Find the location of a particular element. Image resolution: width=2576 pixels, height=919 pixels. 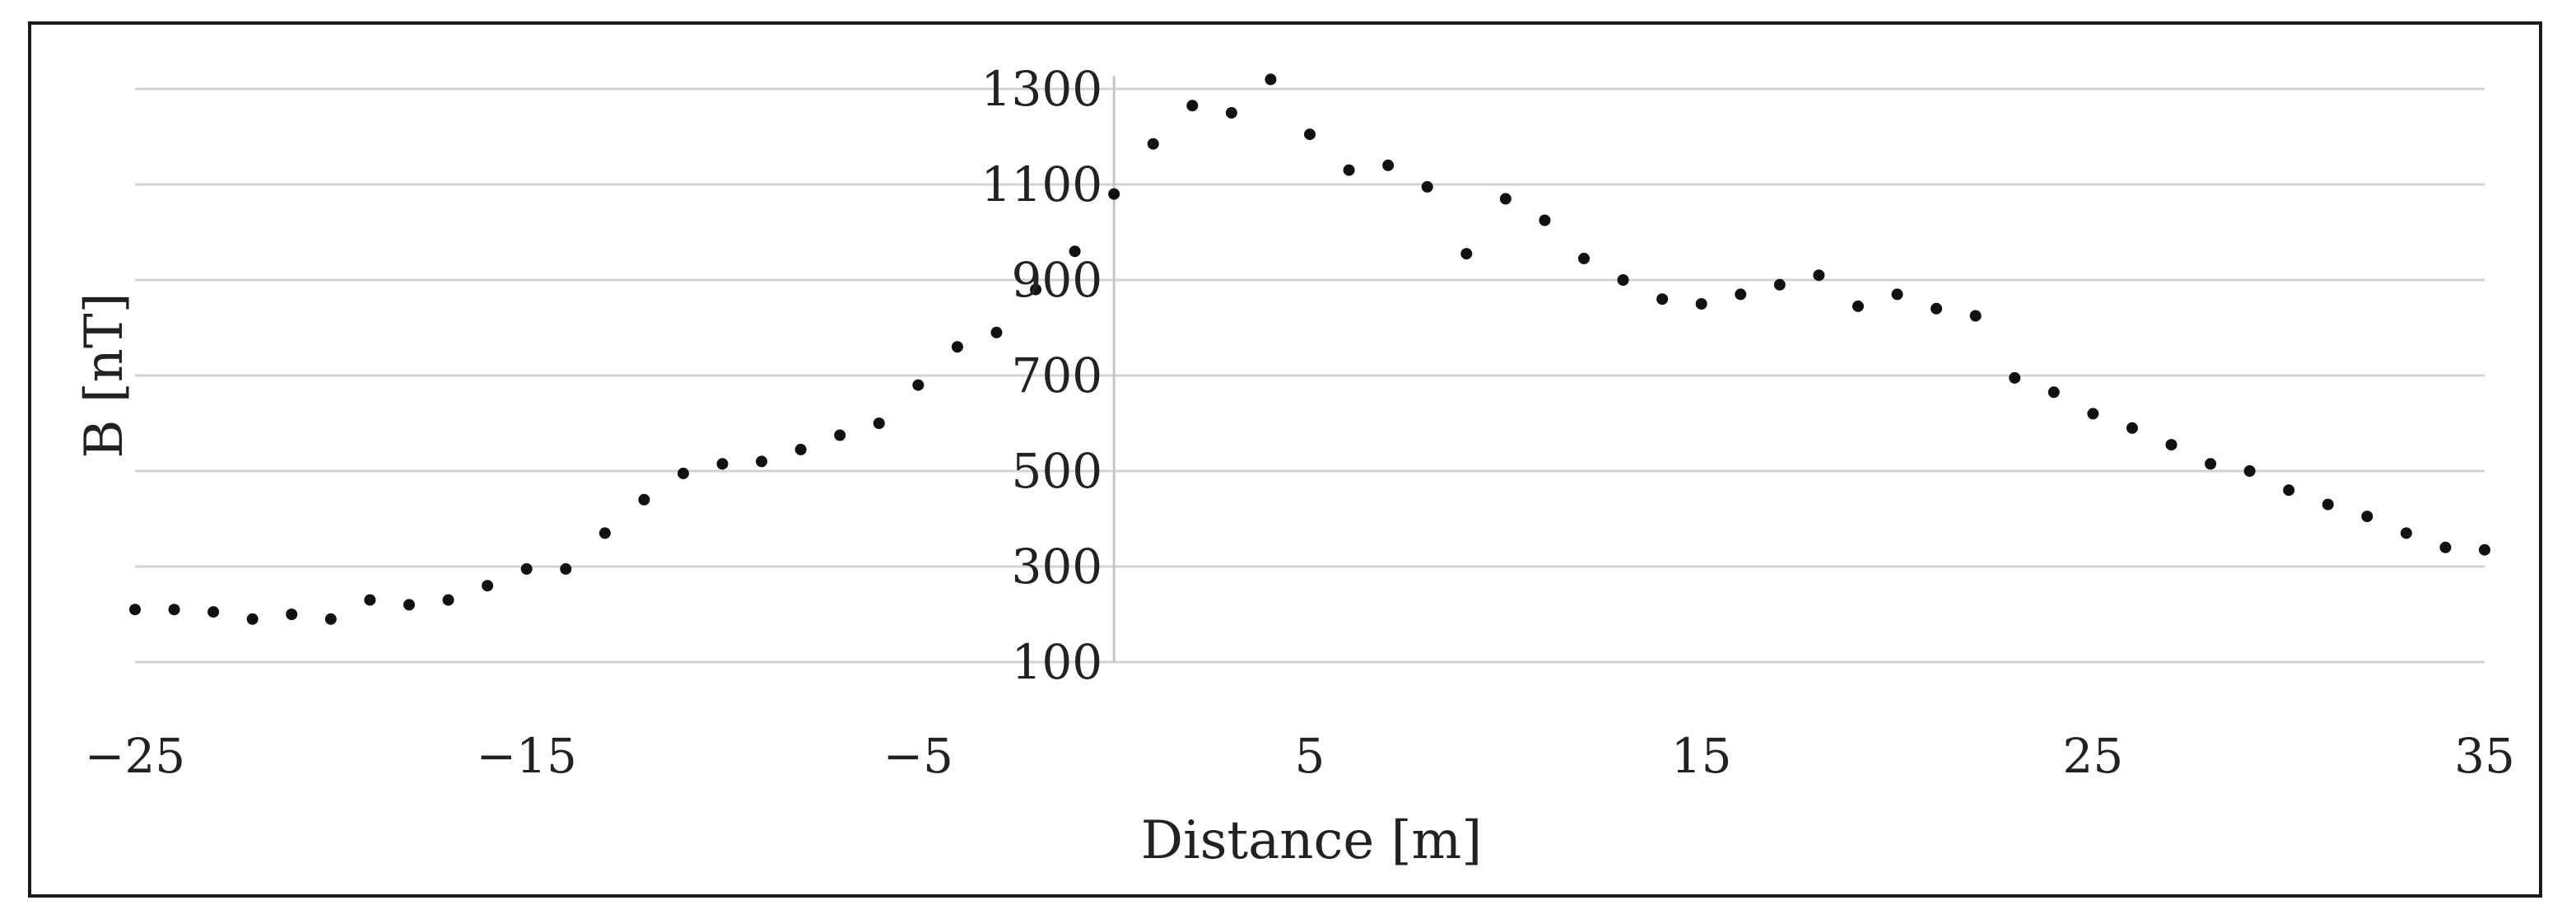

y-tick-label: 700 is located at coordinates (1056, 376).